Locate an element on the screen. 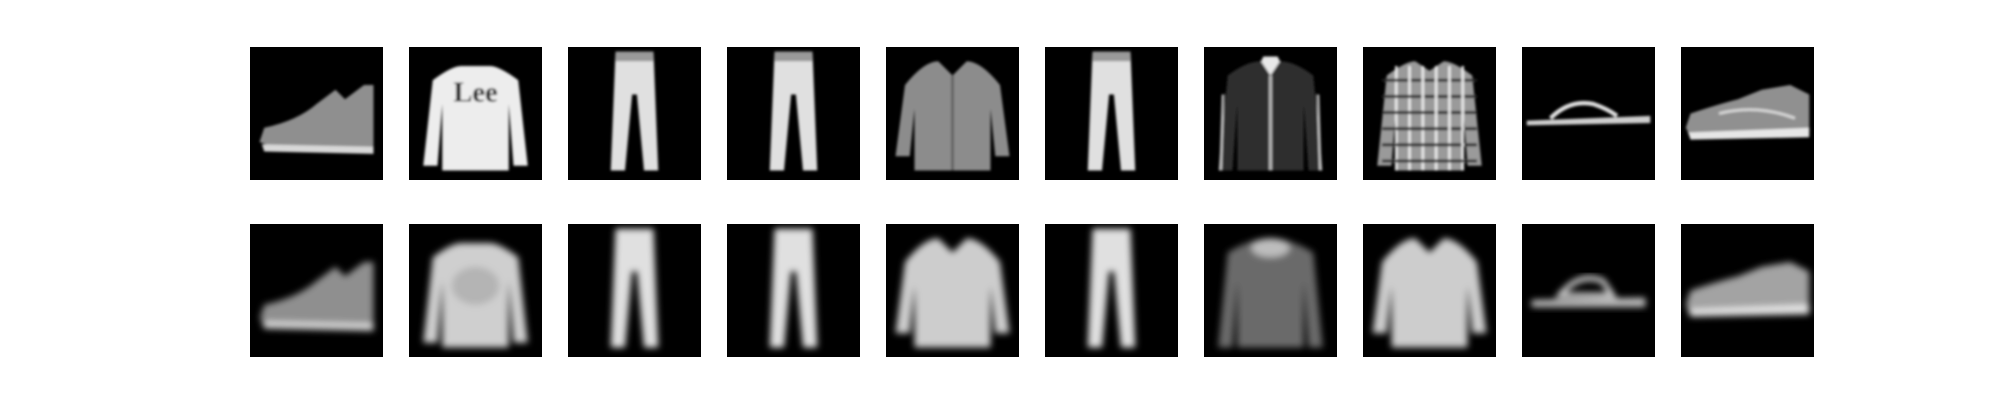 The height and width of the screenshot is (400, 2000). sweater-picture is located at coordinates (475, 295).